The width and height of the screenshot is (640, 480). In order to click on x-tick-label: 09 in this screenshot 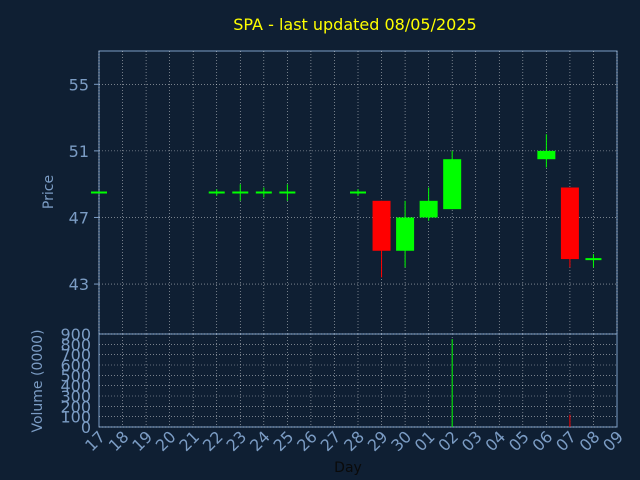, I will do `click(613, 441)`.